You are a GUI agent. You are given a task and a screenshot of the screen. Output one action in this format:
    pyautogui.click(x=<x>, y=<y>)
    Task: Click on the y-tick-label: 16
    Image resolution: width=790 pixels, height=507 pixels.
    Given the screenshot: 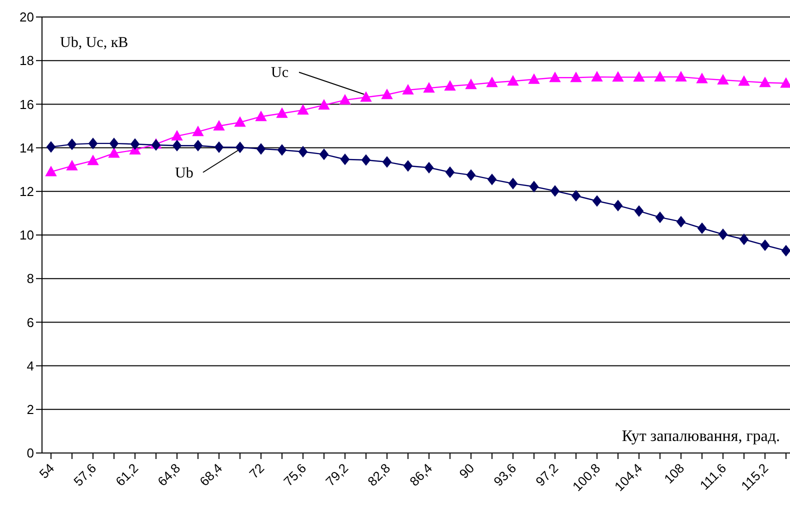 What is the action you would take?
    pyautogui.click(x=27, y=104)
    